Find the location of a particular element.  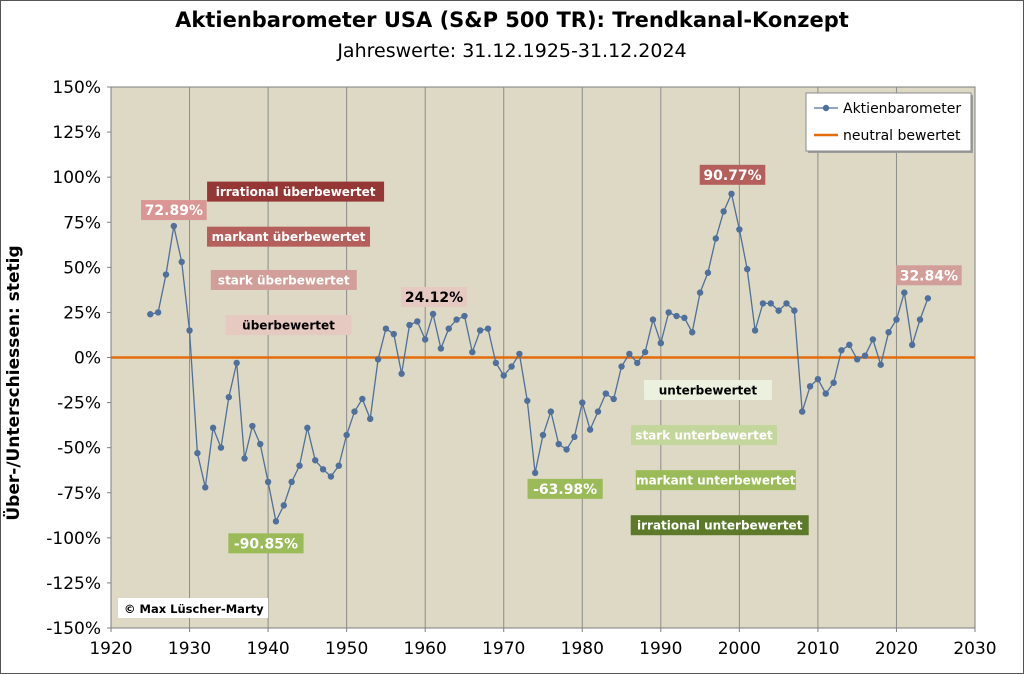

callout-label: 72.89% is located at coordinates (174, 211).